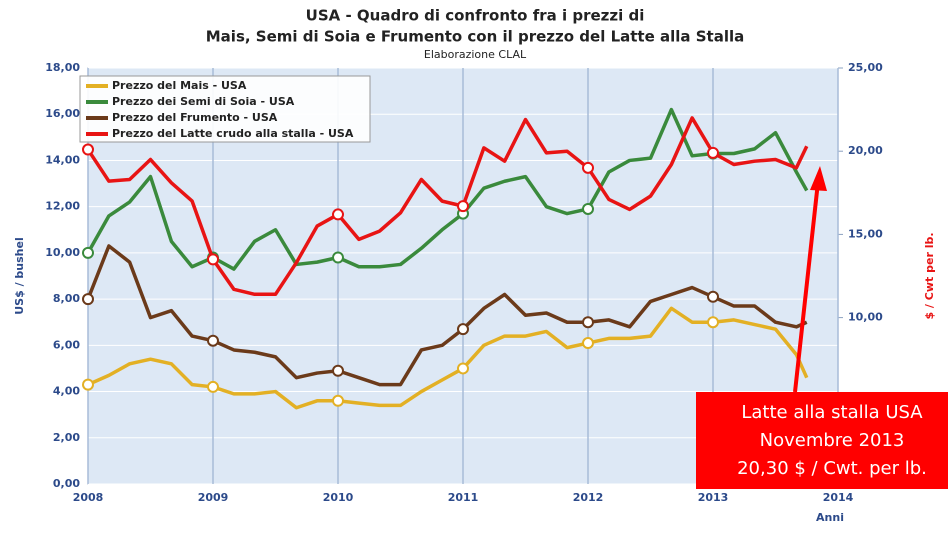  I want to click on annotation-box, so click(822, 440).